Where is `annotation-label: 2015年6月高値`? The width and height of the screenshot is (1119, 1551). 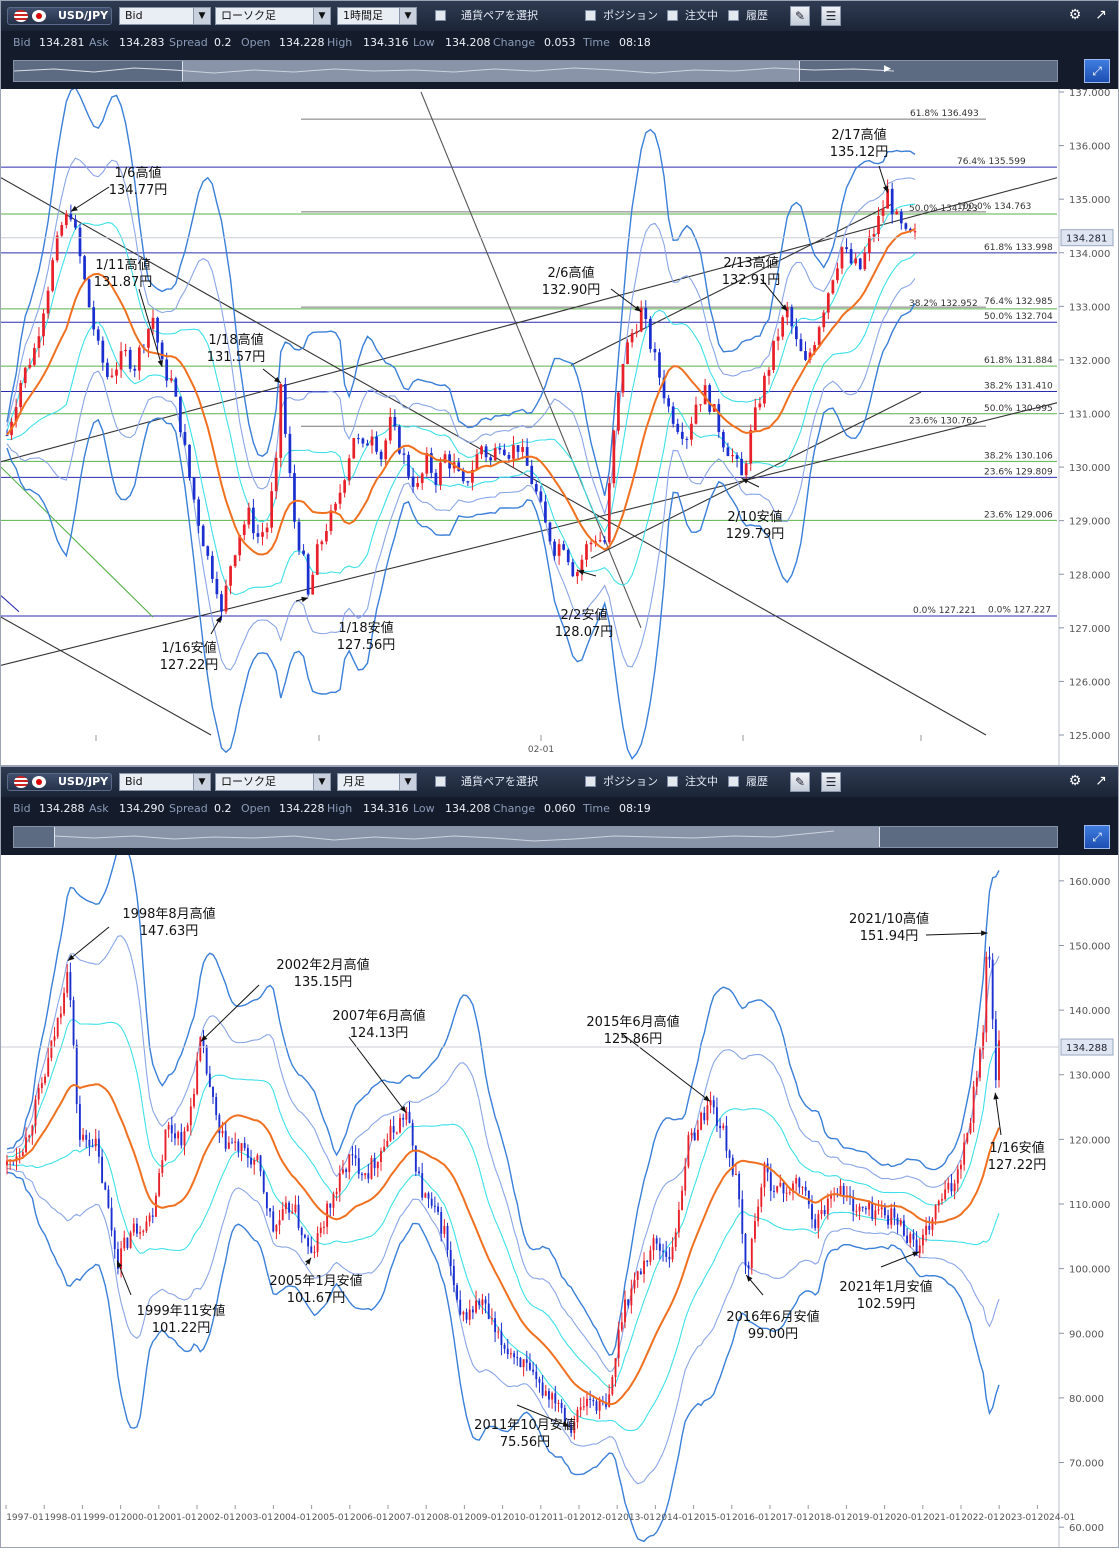
annotation-label: 2015年6月高値 is located at coordinates (632, 1022).